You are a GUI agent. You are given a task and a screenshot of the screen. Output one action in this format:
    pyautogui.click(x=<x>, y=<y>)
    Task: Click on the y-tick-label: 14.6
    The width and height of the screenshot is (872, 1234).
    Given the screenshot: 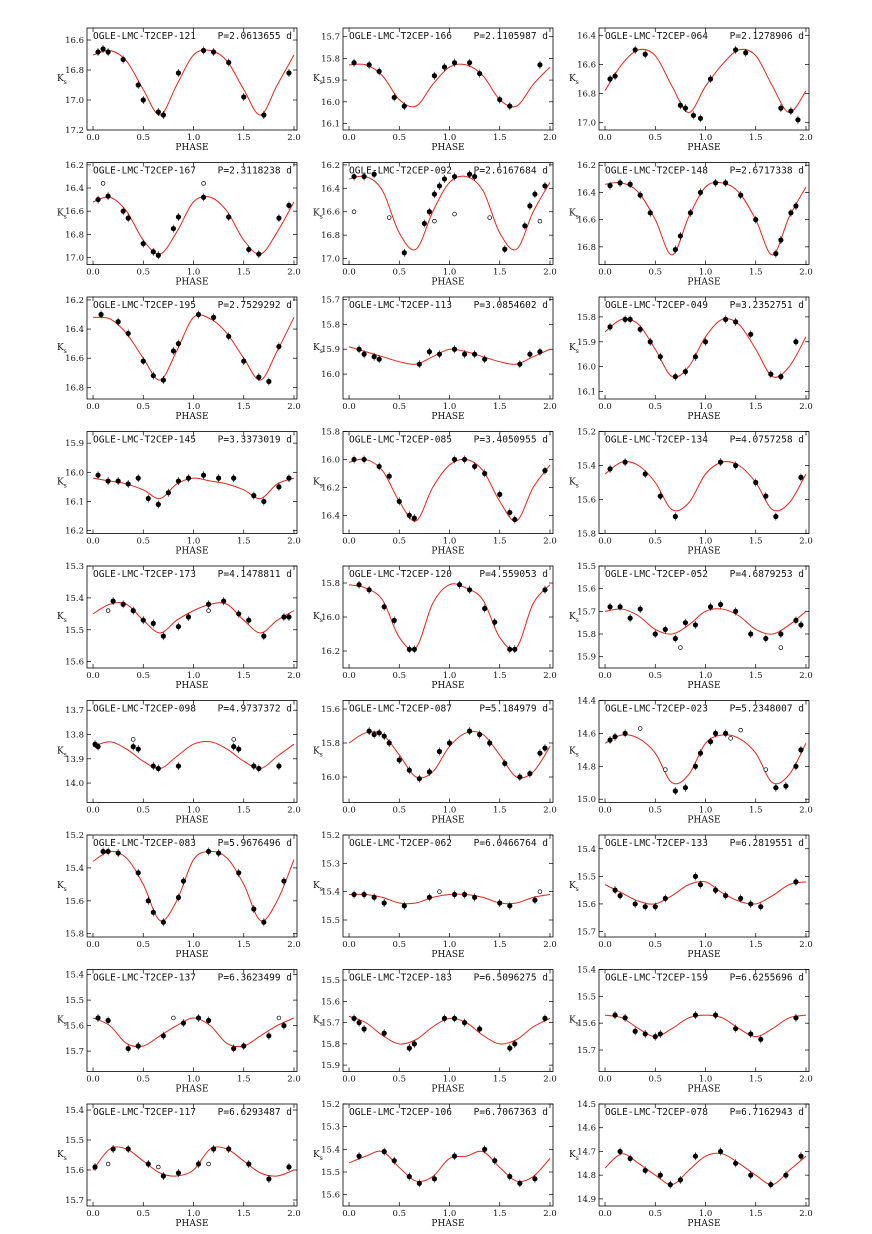 What is the action you would take?
    pyautogui.click(x=586, y=1129)
    